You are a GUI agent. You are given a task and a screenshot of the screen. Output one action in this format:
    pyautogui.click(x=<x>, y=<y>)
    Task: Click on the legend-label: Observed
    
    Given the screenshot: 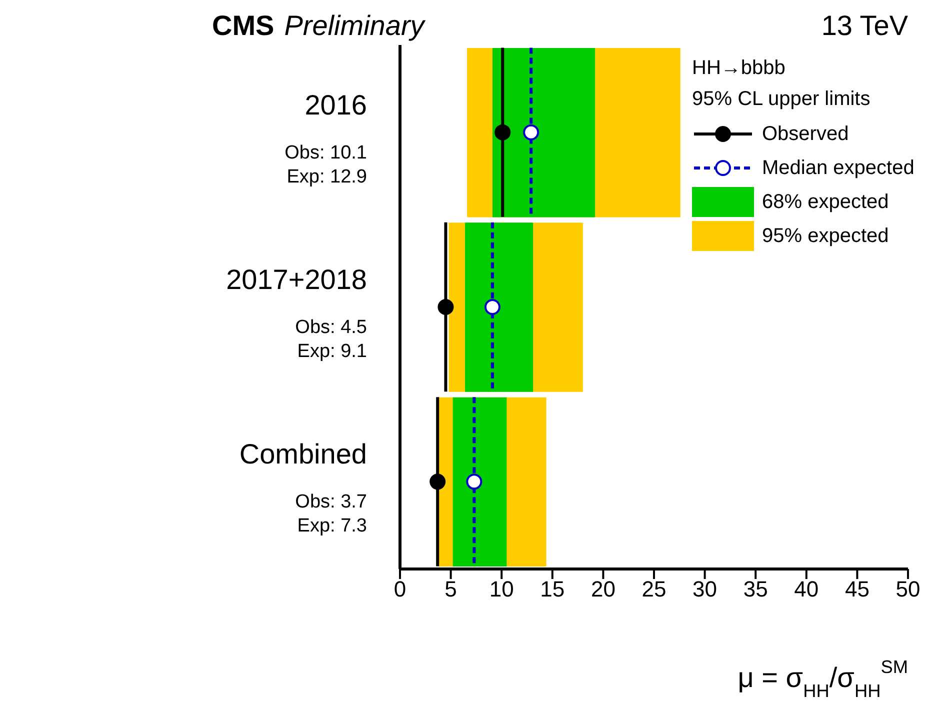 What is the action you would take?
    pyautogui.click(x=805, y=134)
    